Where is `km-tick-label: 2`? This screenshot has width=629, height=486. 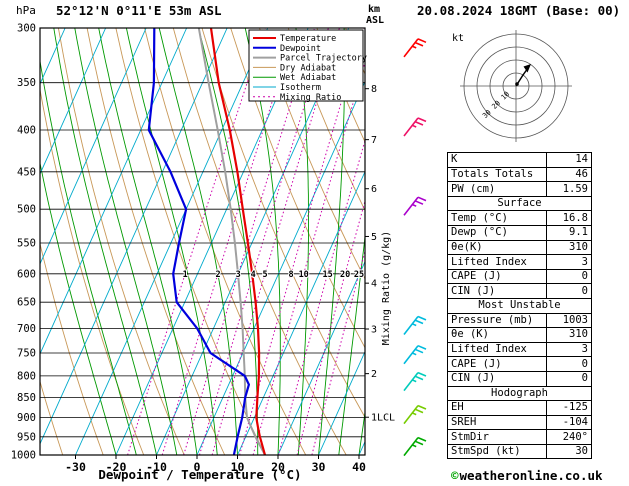 km-tick-label: 2 is located at coordinates (374, 374).